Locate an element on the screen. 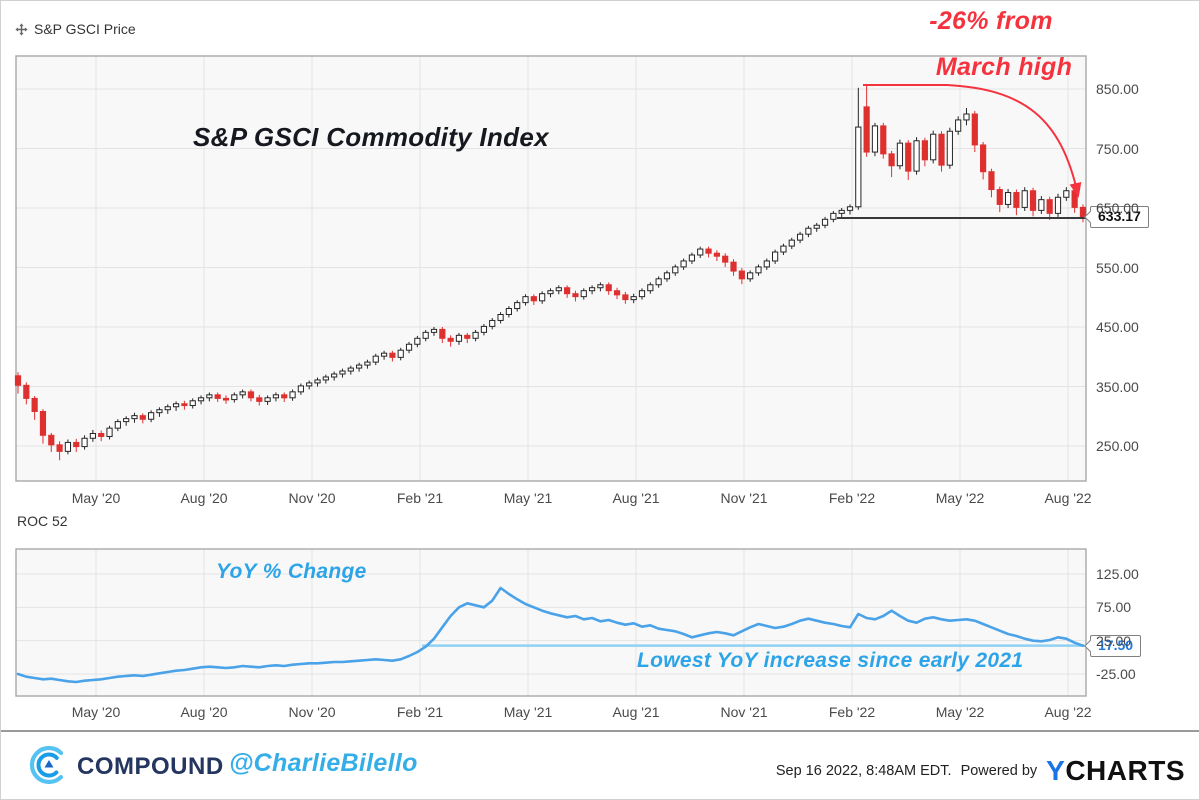 This screenshot has width=1200, height=800. price-y-axis-label: 850.00 is located at coordinates (1117, 89).